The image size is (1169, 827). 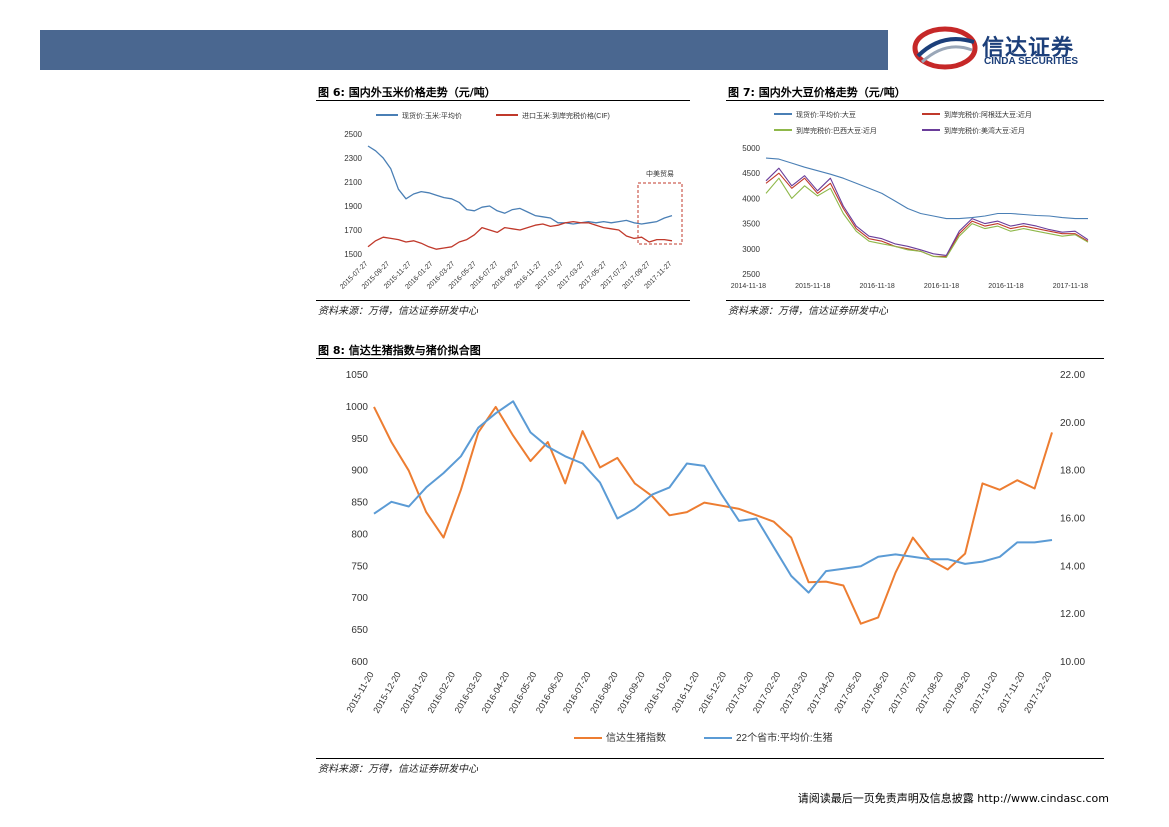 I want to click on y2-tick-label: 14.00, so click(x=1072, y=566).